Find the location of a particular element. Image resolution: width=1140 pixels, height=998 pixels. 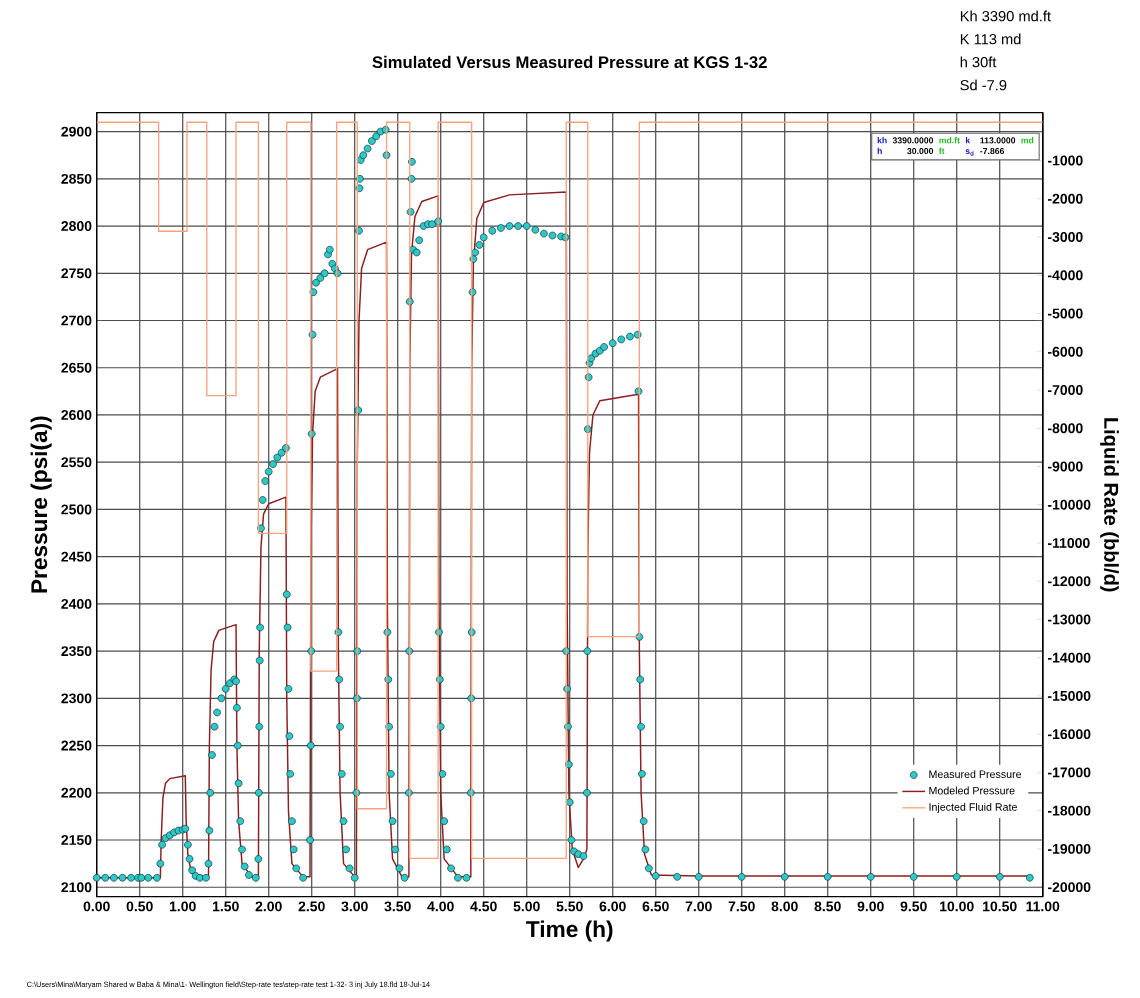

annotation: k is located at coordinates (968, 140).